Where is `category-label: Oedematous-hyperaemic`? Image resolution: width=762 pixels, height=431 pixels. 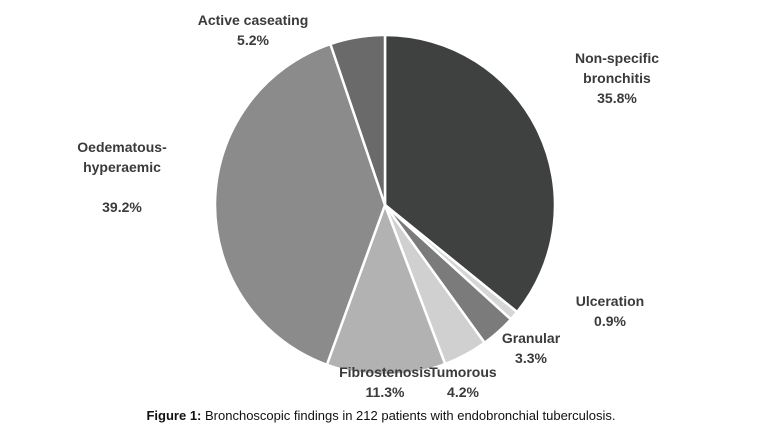 category-label: Oedematous-hyperaemic is located at coordinates (122, 157).